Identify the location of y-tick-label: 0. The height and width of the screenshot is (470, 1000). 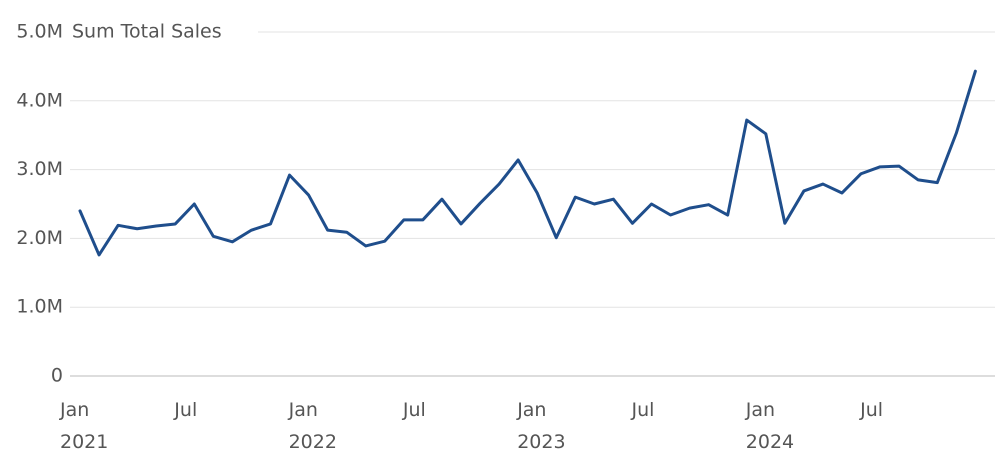
(57, 376).